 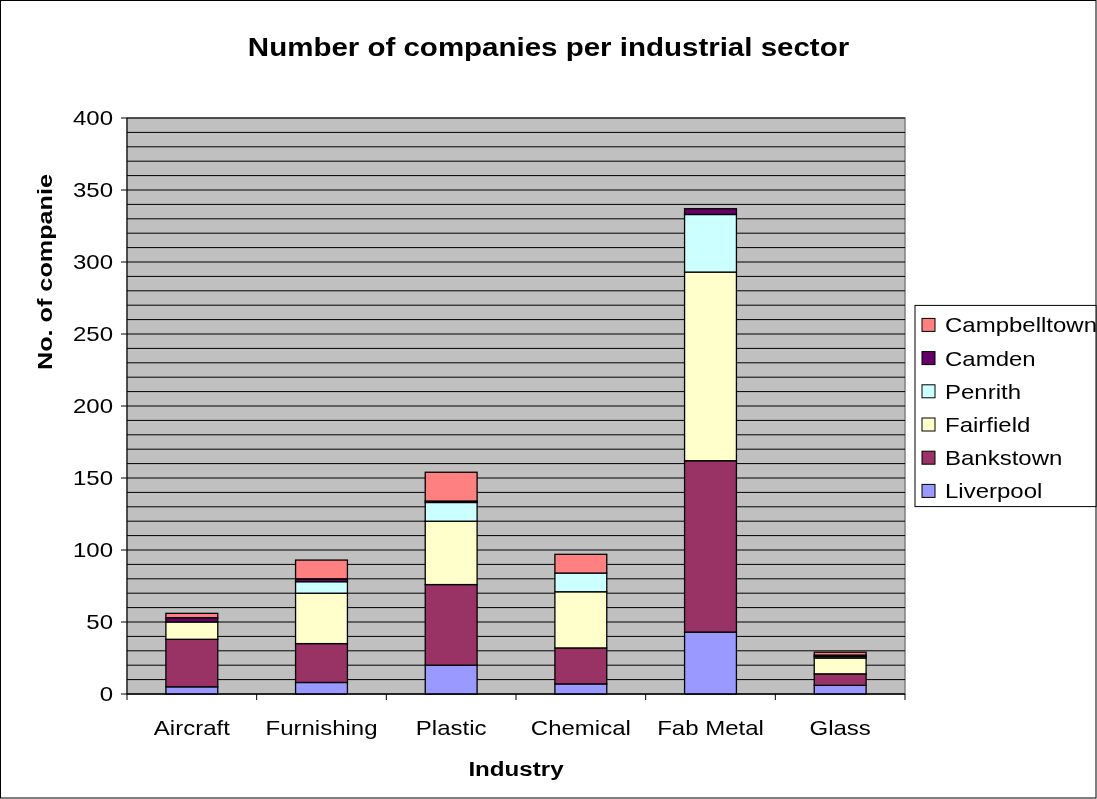 I want to click on y-tick-label: 300, so click(x=92, y=262).